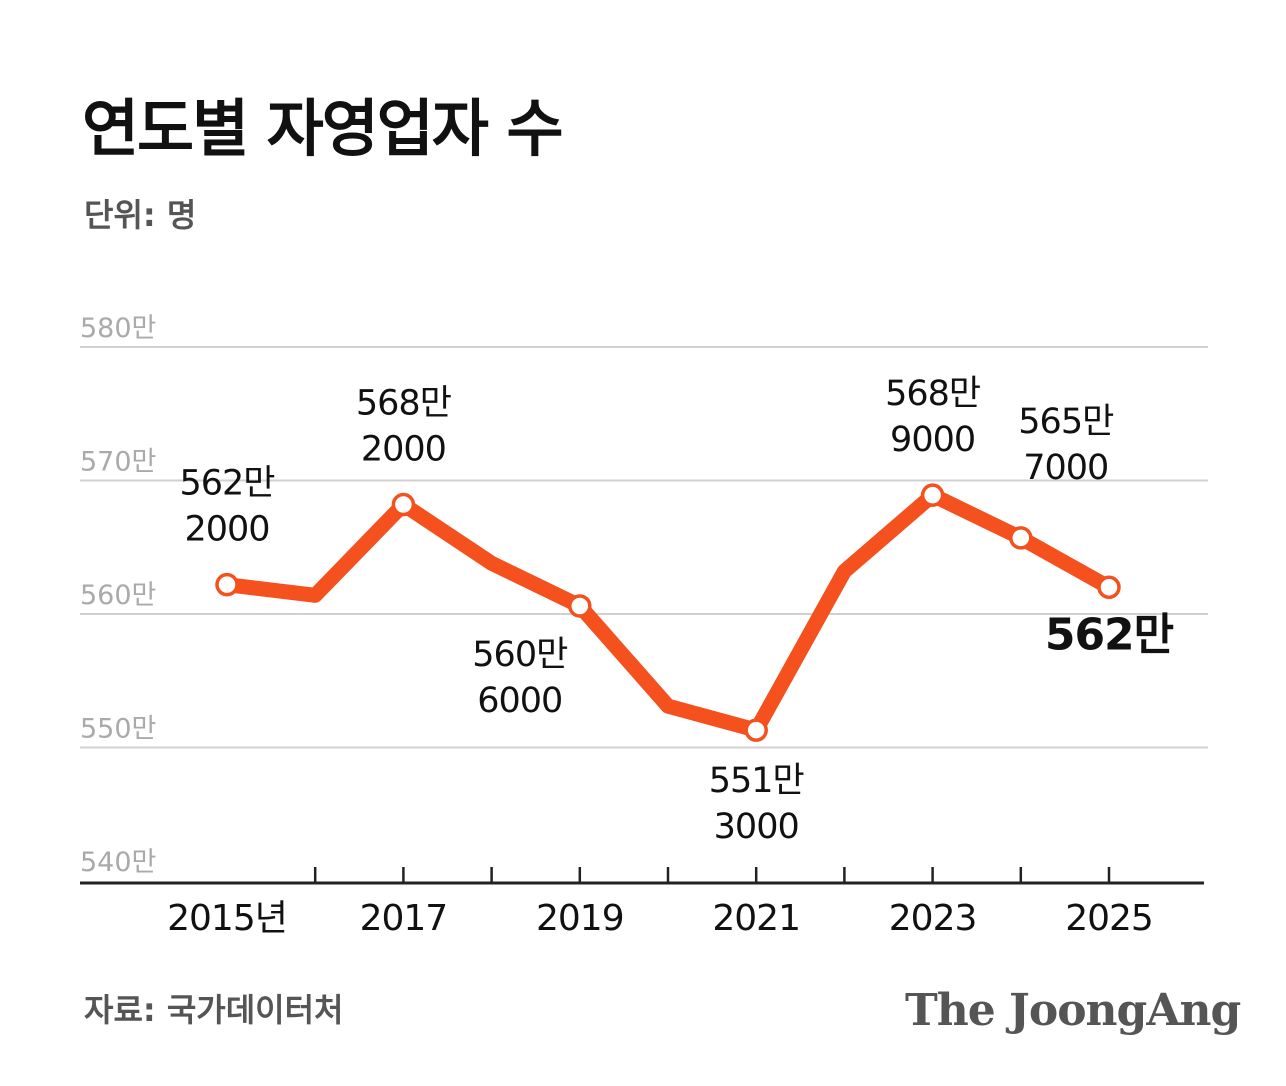  Describe the element at coordinates (932, 440) in the screenshot. I see `data-label-line: 9000` at that location.